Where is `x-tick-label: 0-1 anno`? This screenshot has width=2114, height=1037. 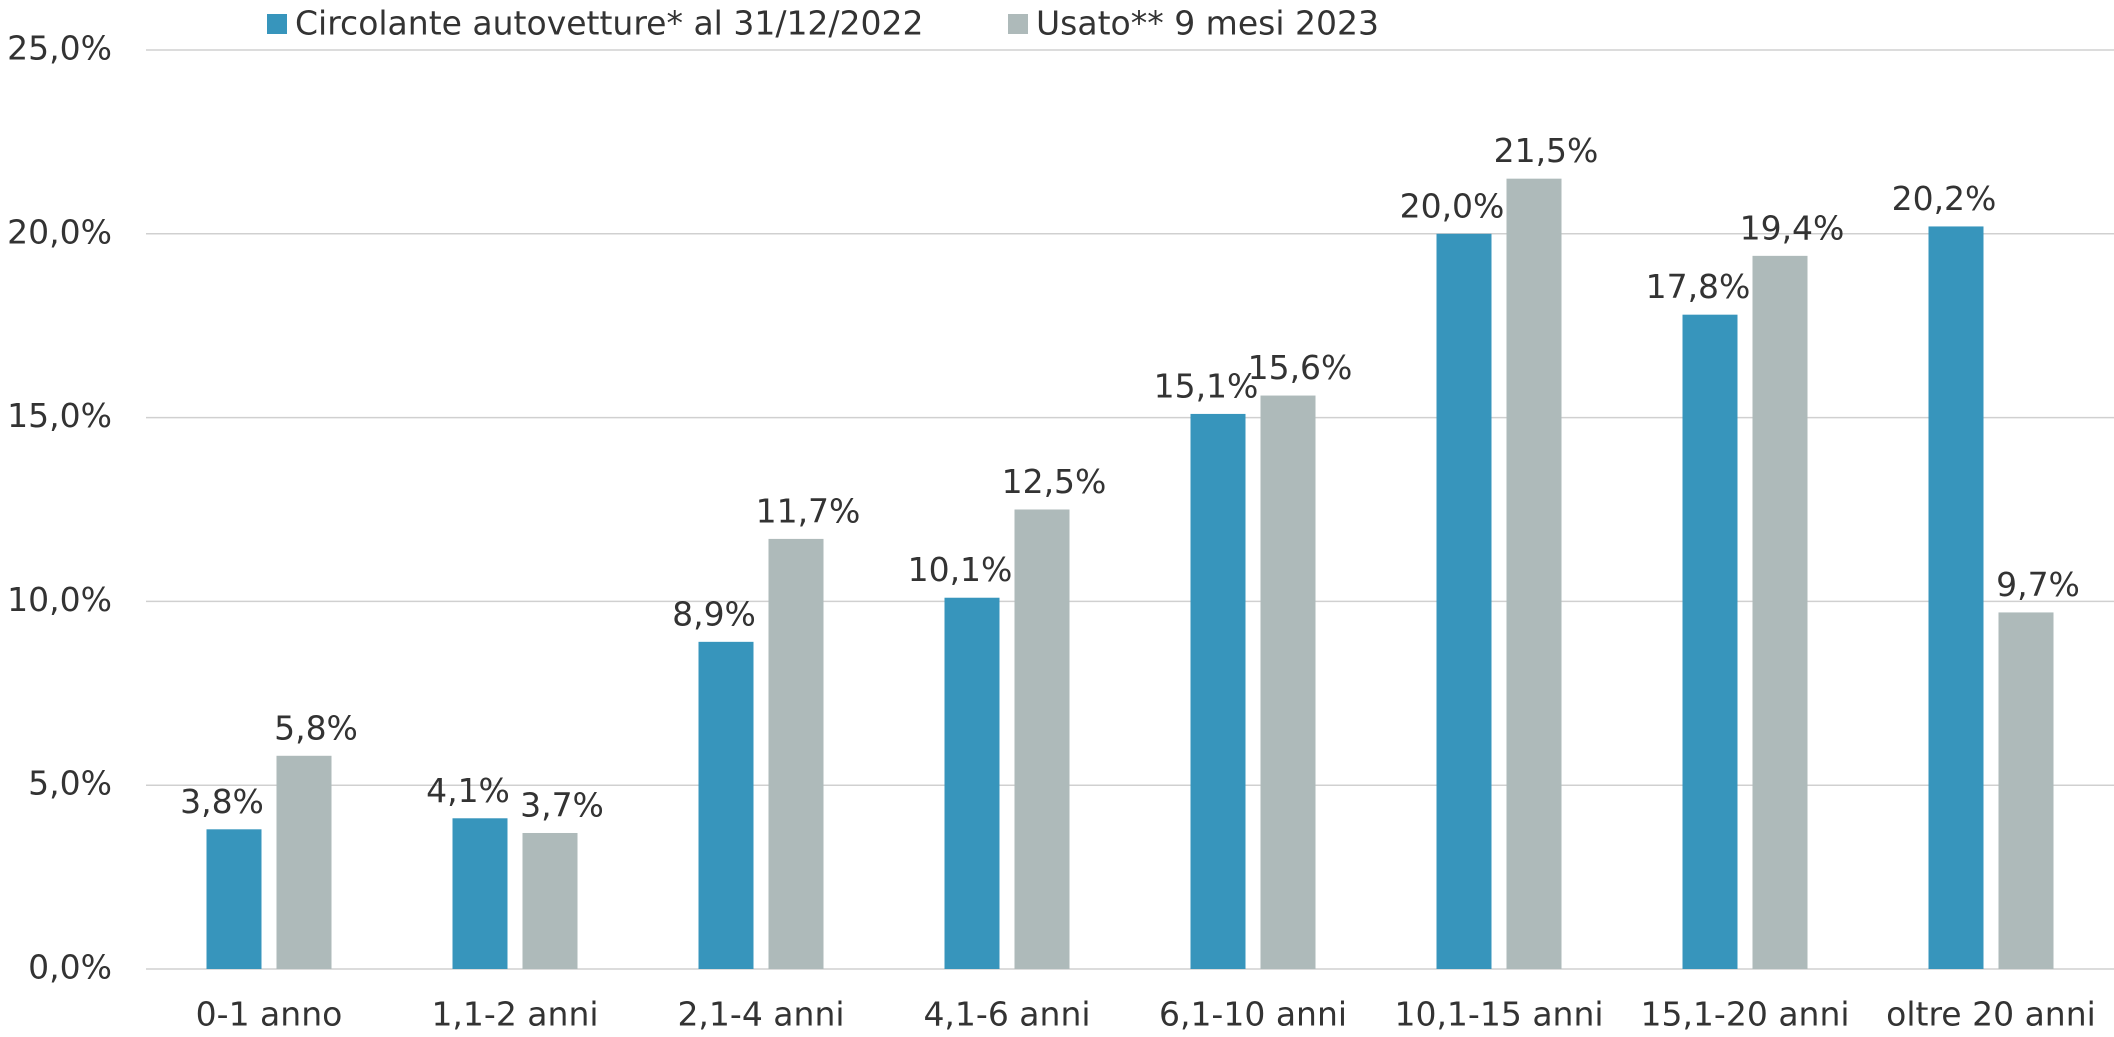
x-tick-label: 0-1 anno is located at coordinates (269, 1014).